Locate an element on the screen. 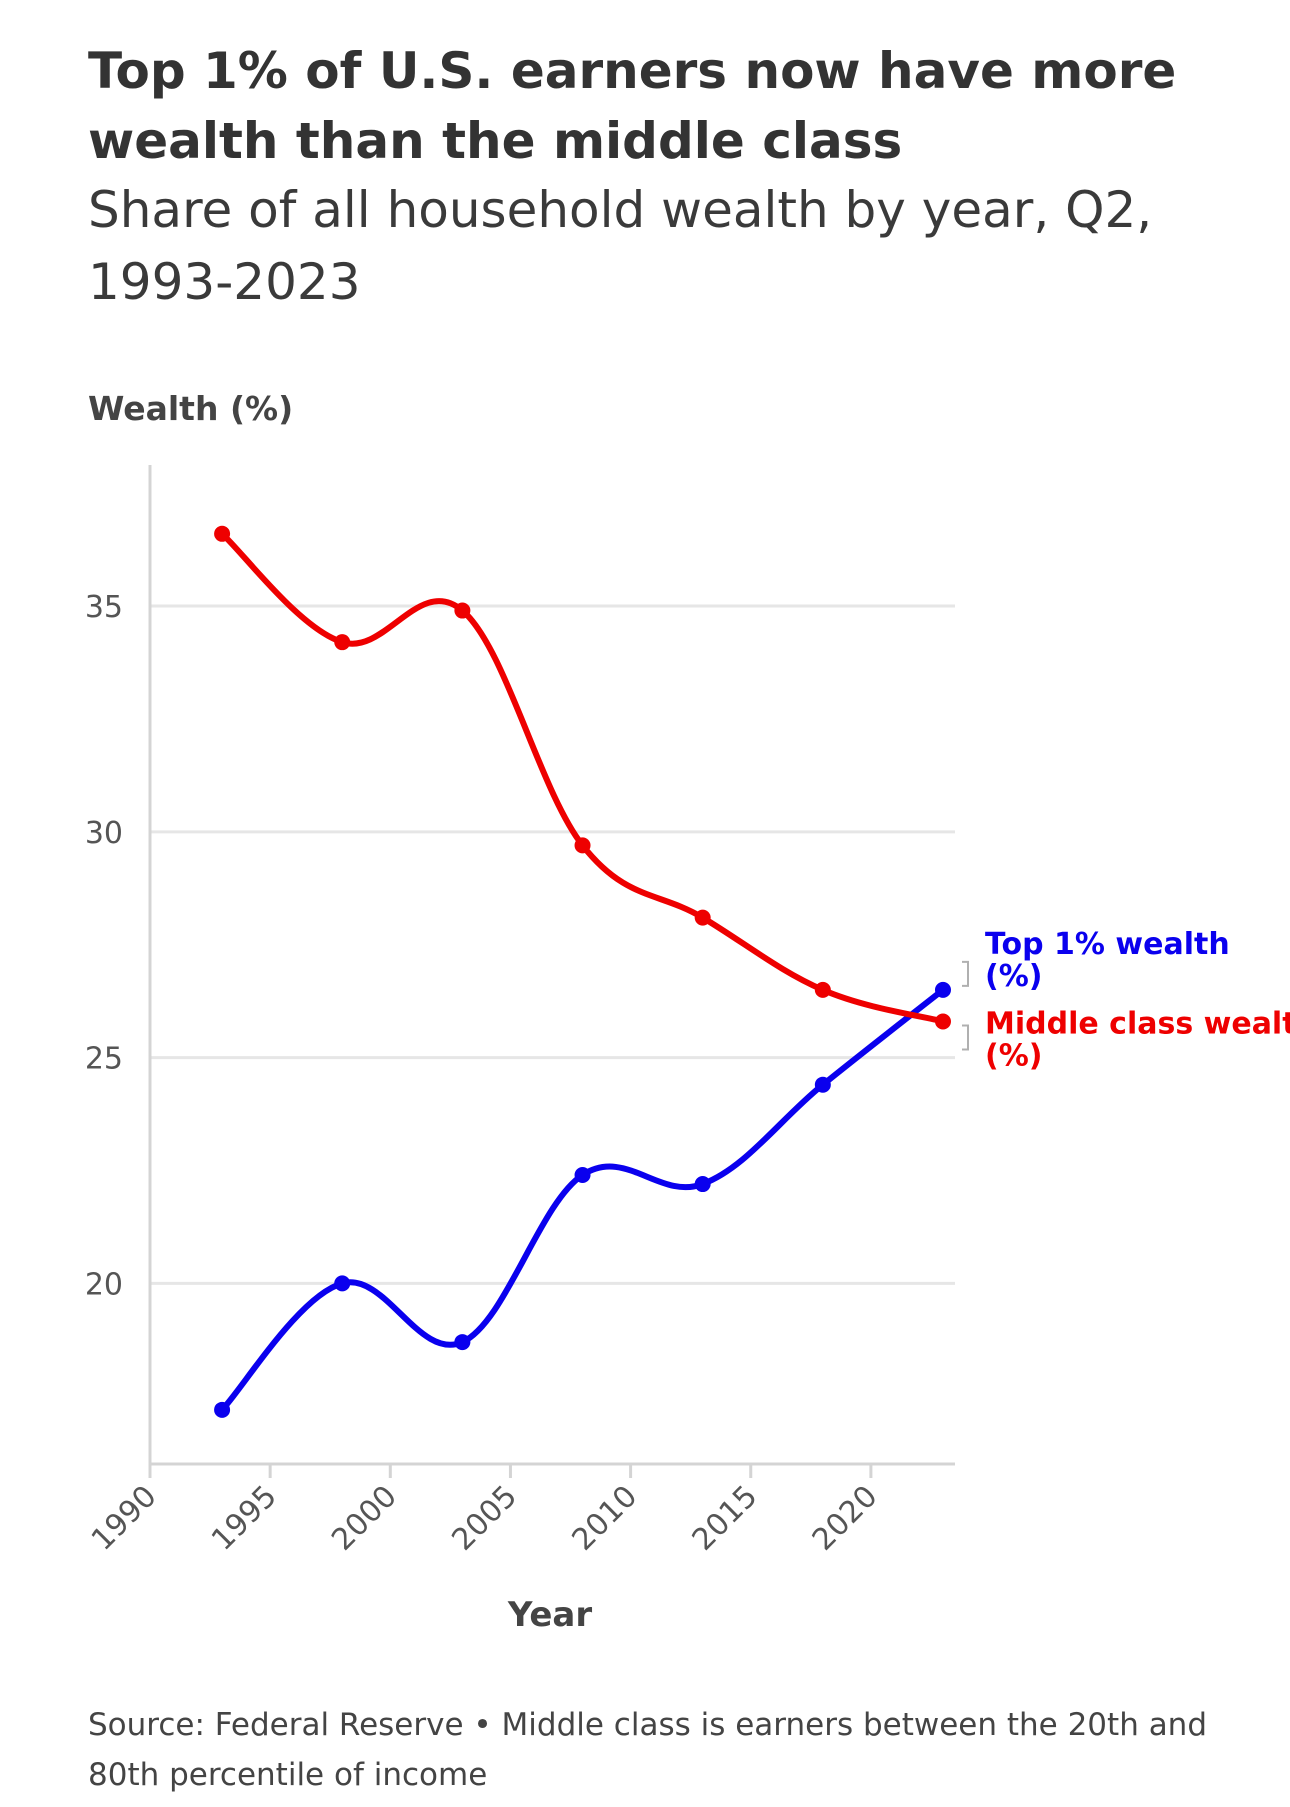 The width and height of the screenshot is (1290, 1807). label-middle: Middle class wealth (%) is located at coordinates (1137, 1039).